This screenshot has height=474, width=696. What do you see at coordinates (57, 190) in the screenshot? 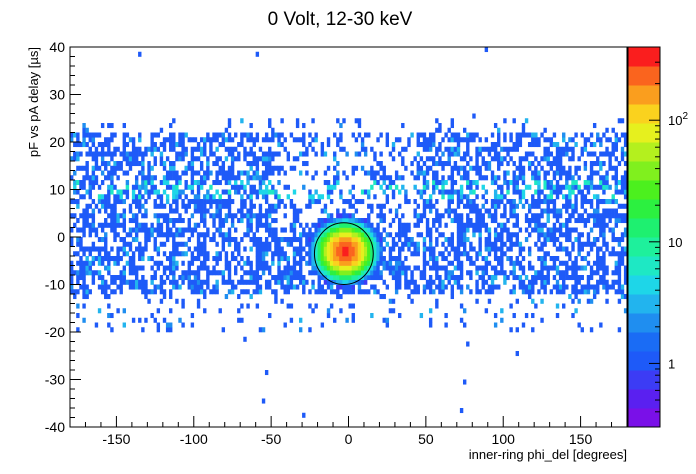
I see `y-tick-label: 10` at bounding box center [57, 190].